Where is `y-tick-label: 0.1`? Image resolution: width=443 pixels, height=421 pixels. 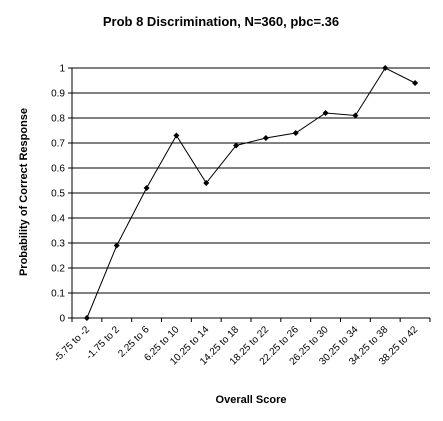
y-tick-label: 0.1 is located at coordinates (58, 294).